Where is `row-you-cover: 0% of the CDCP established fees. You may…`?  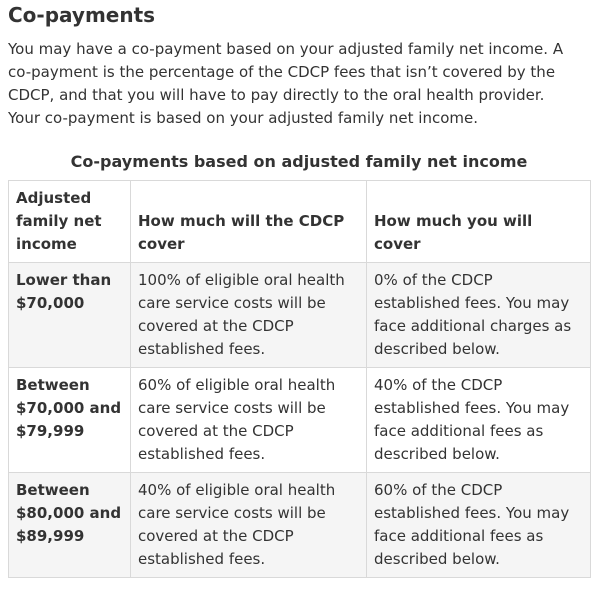 row-you-cover: 0% of the CDCP established fees. You may… is located at coordinates (478, 315).